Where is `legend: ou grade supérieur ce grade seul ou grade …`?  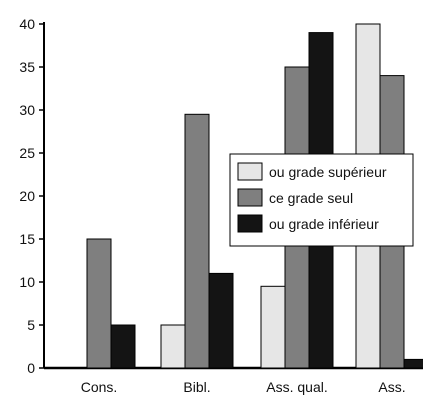 legend: ou grade supérieur ce grade seul ou grade … is located at coordinates (321, 200).